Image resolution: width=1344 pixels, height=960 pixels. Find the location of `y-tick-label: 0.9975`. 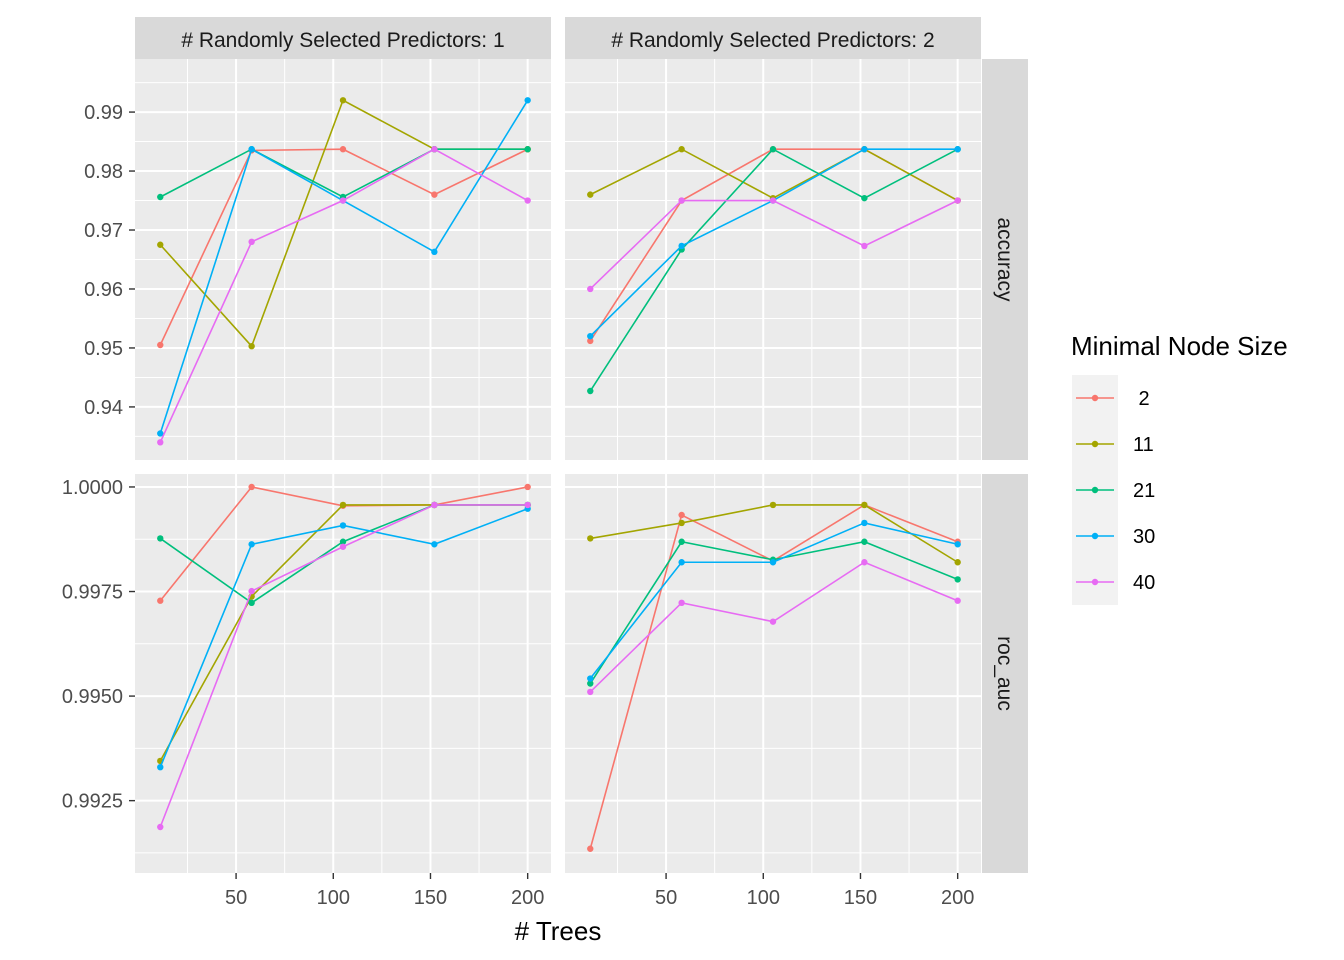

y-tick-label: 0.9975 is located at coordinates (92, 593).